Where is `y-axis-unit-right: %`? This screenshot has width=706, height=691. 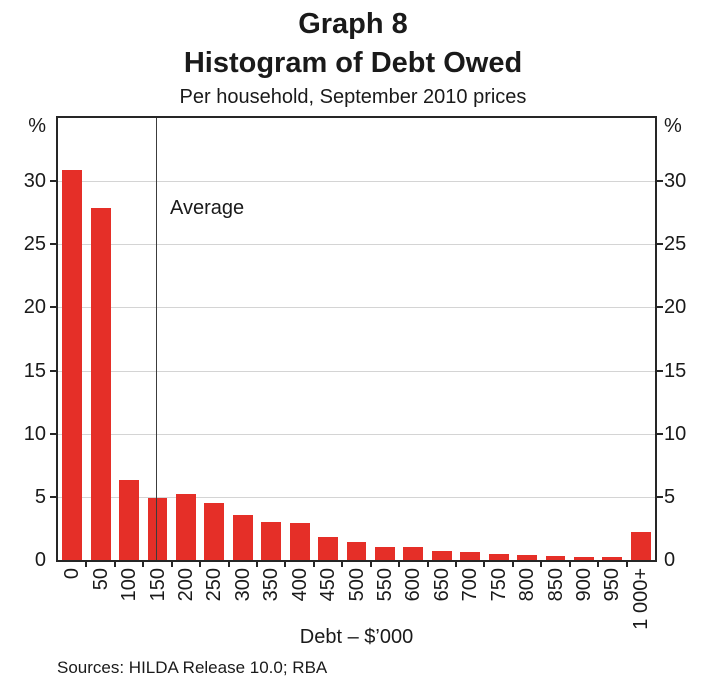
y-axis-unit-right: % is located at coordinates (673, 126).